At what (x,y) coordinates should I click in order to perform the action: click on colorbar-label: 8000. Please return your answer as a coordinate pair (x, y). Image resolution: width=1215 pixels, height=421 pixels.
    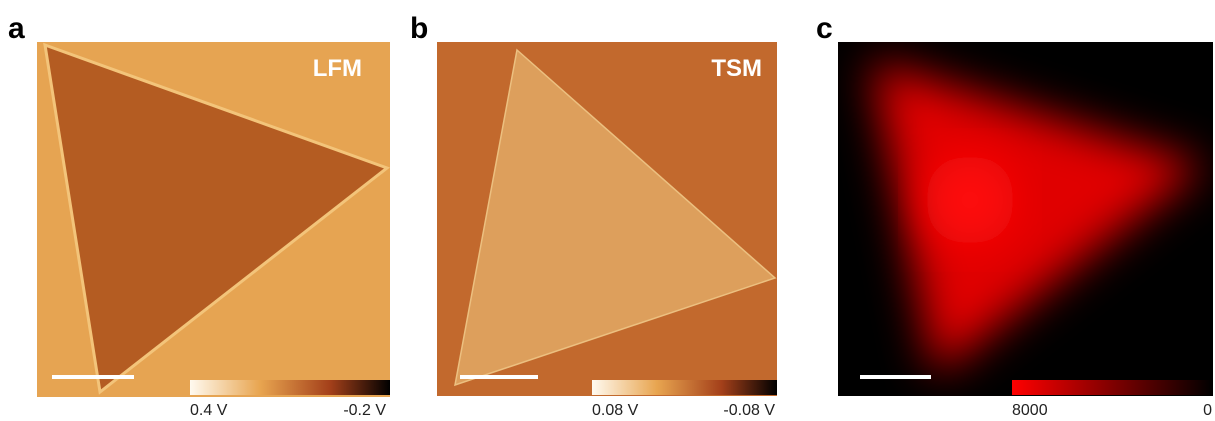
    Looking at the image, I should click on (1030, 410).